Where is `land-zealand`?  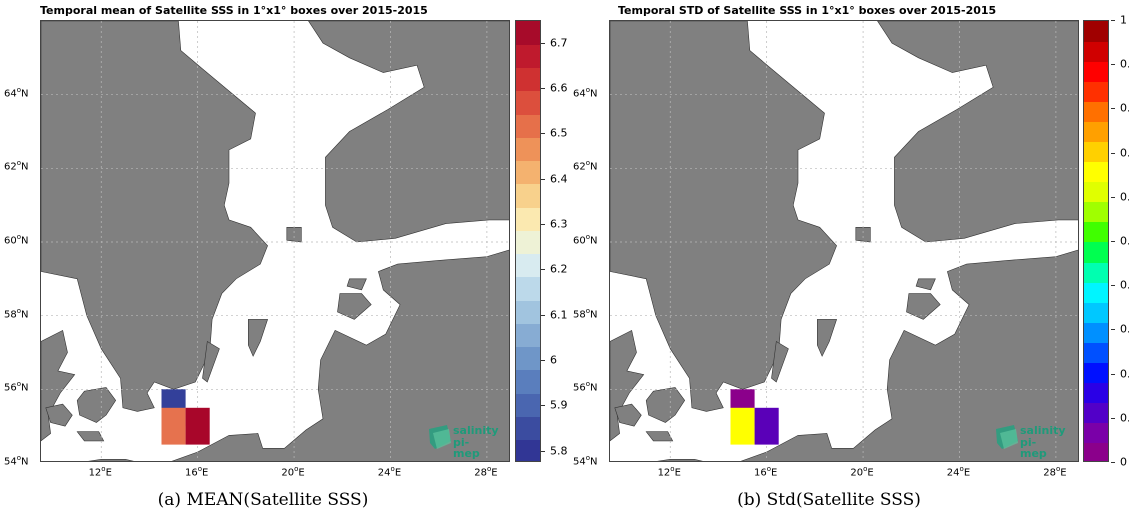 land-zealand is located at coordinates (96, 405).